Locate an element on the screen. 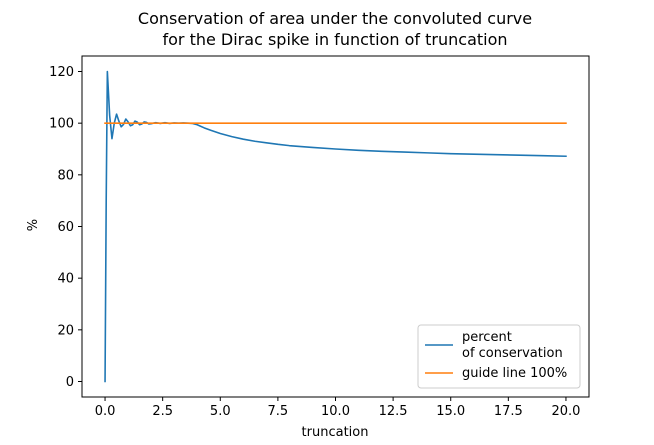 The width and height of the screenshot is (654, 445). x-tick-label: 7.5 is located at coordinates (278, 411).